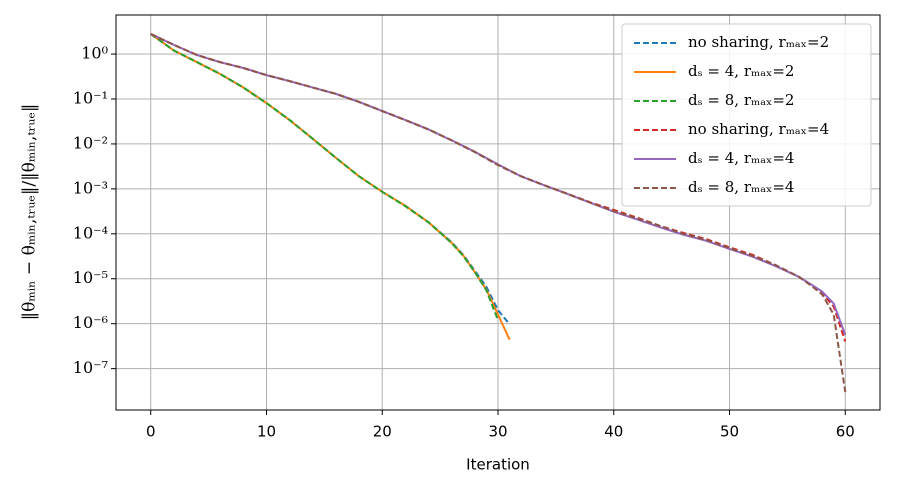 Image resolution: width=897 pixels, height=493 pixels. What do you see at coordinates (741, 158) in the screenshot?
I see `legend-label: dₛ = 4, rₘₐₓ=4` at bounding box center [741, 158].